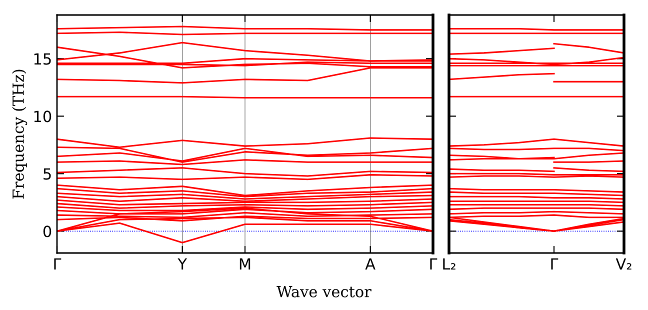  Describe the element at coordinates (47, 174) in the screenshot. I see `y-tick-label: 5` at that location.